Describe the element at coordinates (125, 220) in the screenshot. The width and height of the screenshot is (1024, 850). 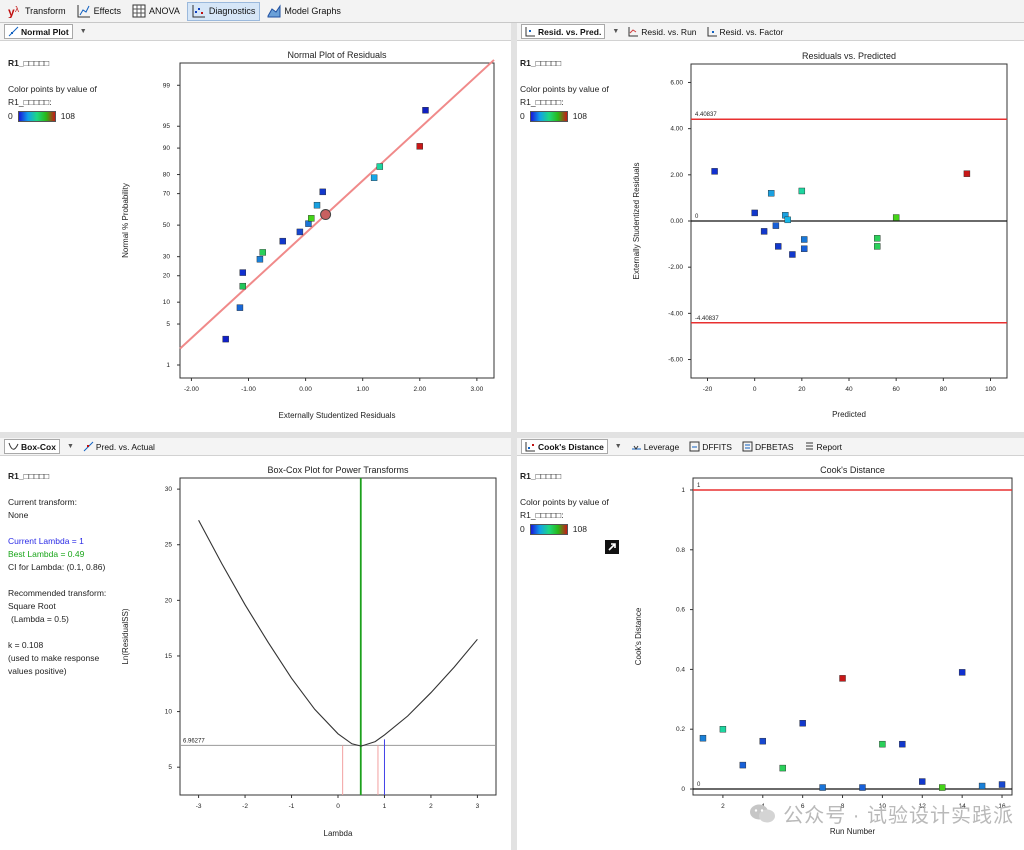
I see `y-axis-label: Normal % Probability` at that location.